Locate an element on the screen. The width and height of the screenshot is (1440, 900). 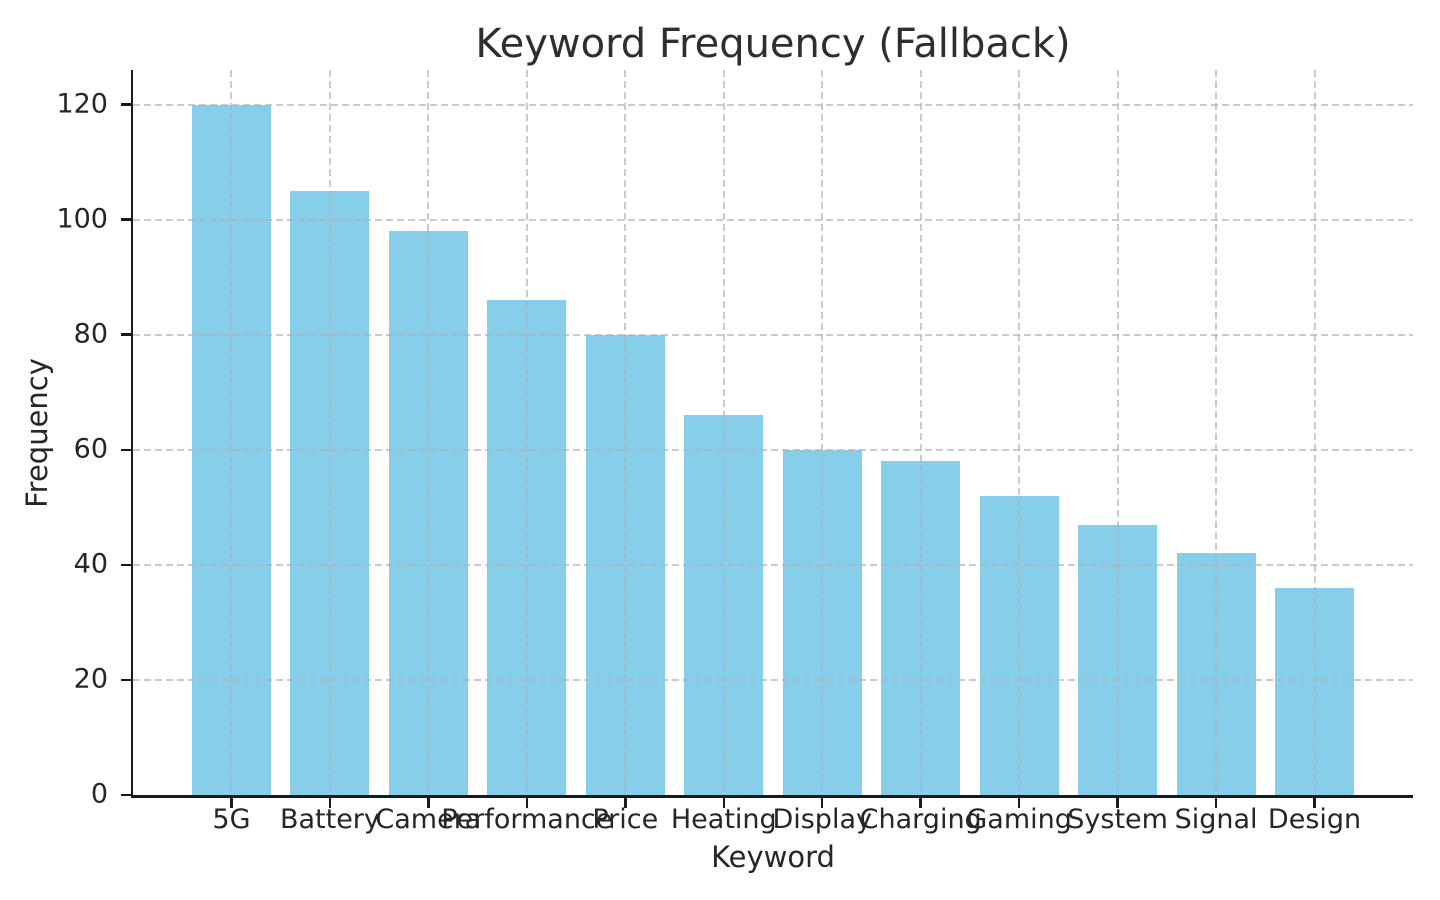
x-tick-label: Display is located at coordinates (822, 819).